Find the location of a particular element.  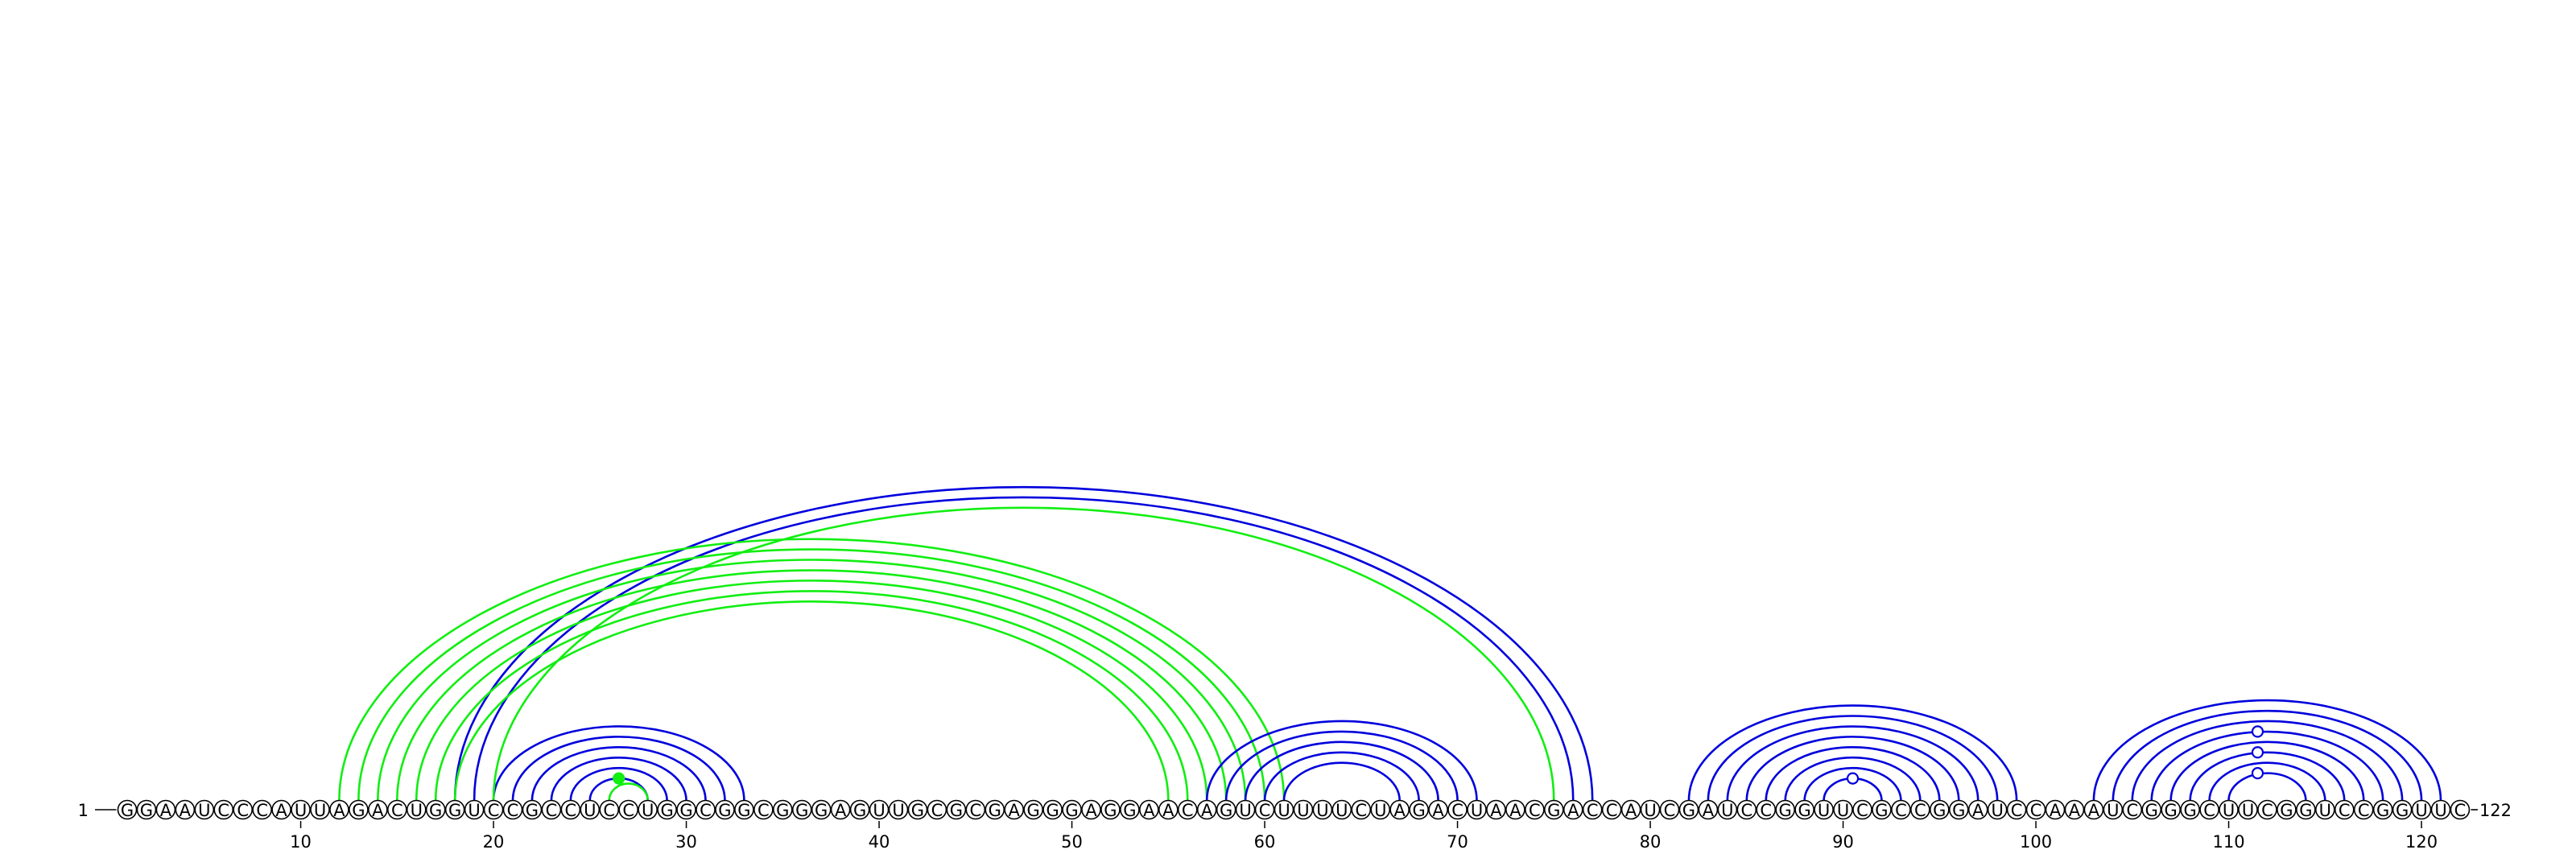

nucleotide-65: C is located at coordinates (1361, 809).